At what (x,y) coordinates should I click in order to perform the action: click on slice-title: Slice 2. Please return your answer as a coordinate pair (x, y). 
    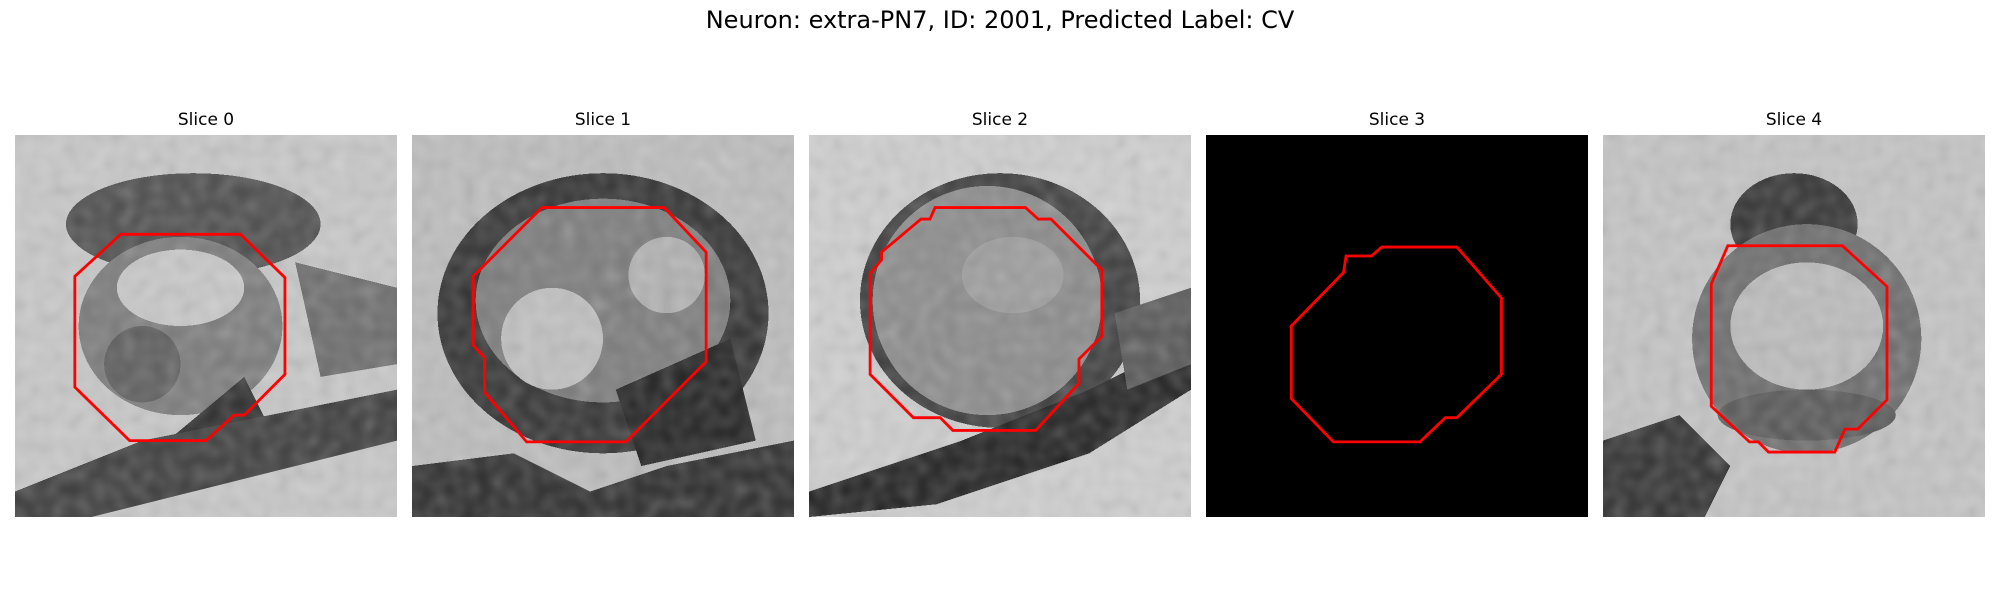
    Looking at the image, I should click on (1000, 120).